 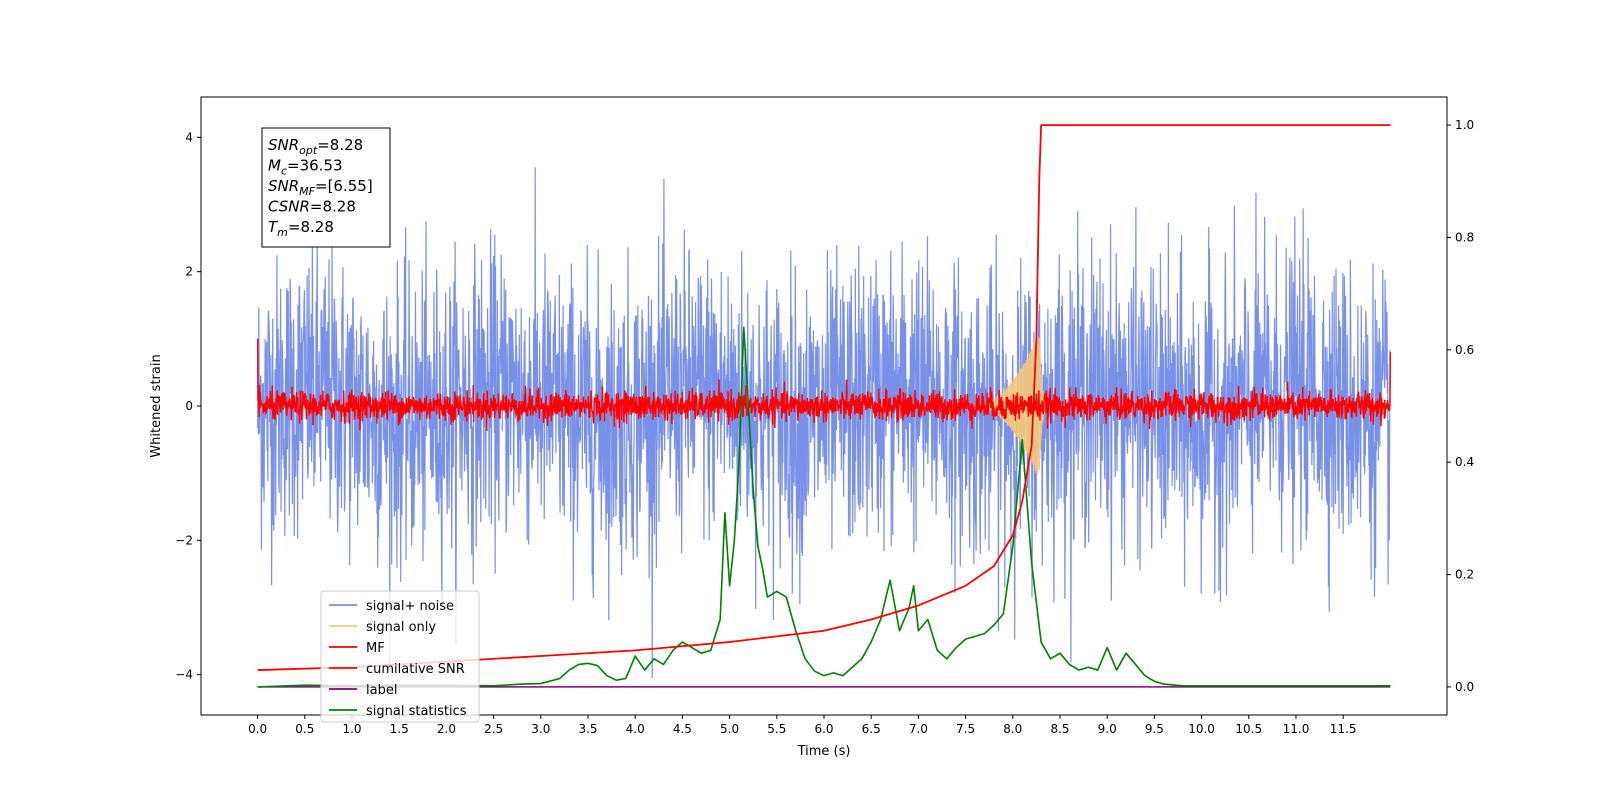 I want to click on annotation-line: Mc=36.53, so click(x=305, y=167).